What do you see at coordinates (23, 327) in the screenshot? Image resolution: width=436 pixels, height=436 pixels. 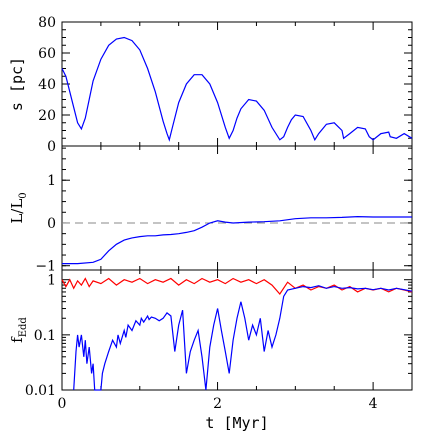 I see `panel-fedd-ylabel-sub: Edd` at bounding box center [23, 327].